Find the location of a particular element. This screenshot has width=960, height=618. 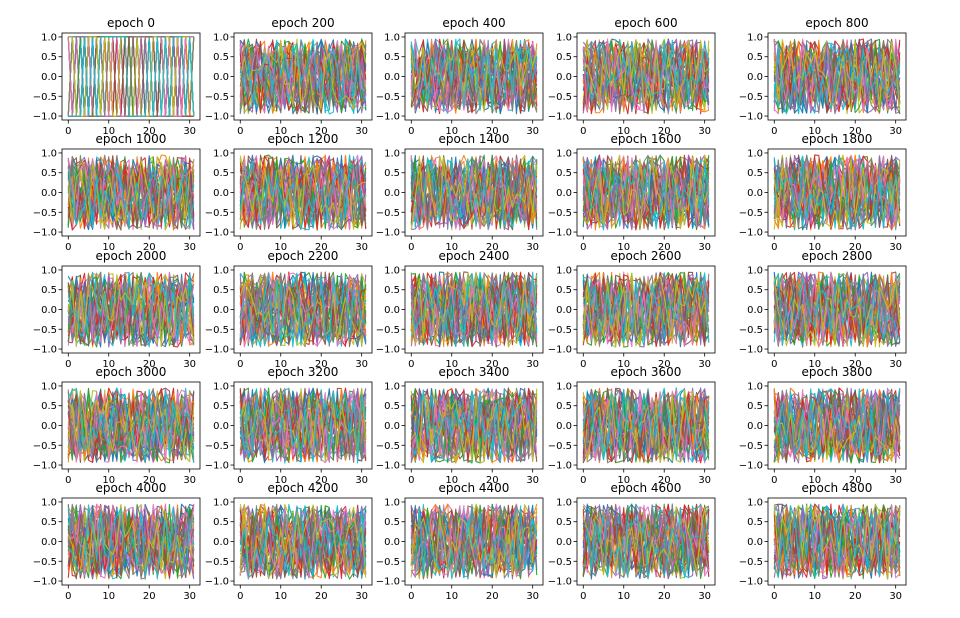

panel-21: 0 10 20 30 1.0 0.5 0.0 −0.5 −1.0 epoch 4200 is located at coordinates (289, 541).